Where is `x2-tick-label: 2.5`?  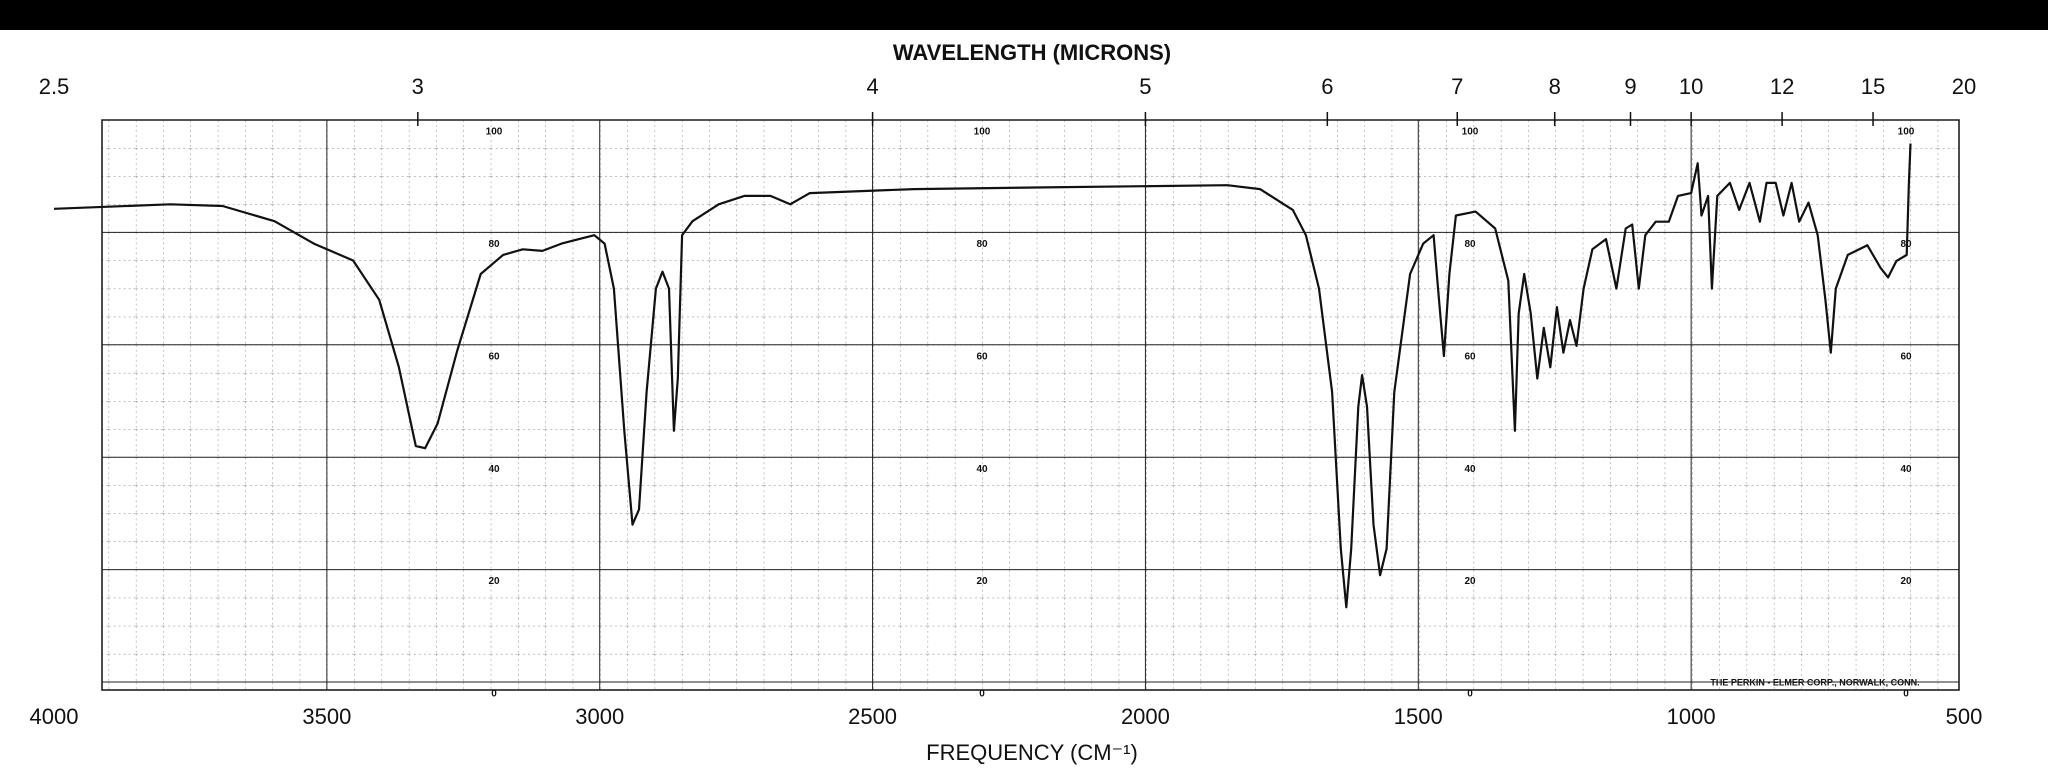
x2-tick-label: 2.5 is located at coordinates (54, 86).